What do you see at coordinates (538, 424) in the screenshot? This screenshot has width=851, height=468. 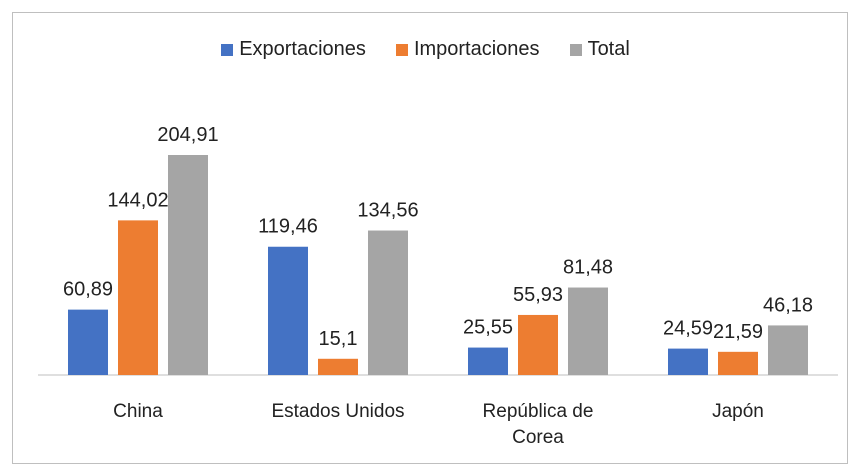 I see `x-tick-label: República de Corea` at bounding box center [538, 424].